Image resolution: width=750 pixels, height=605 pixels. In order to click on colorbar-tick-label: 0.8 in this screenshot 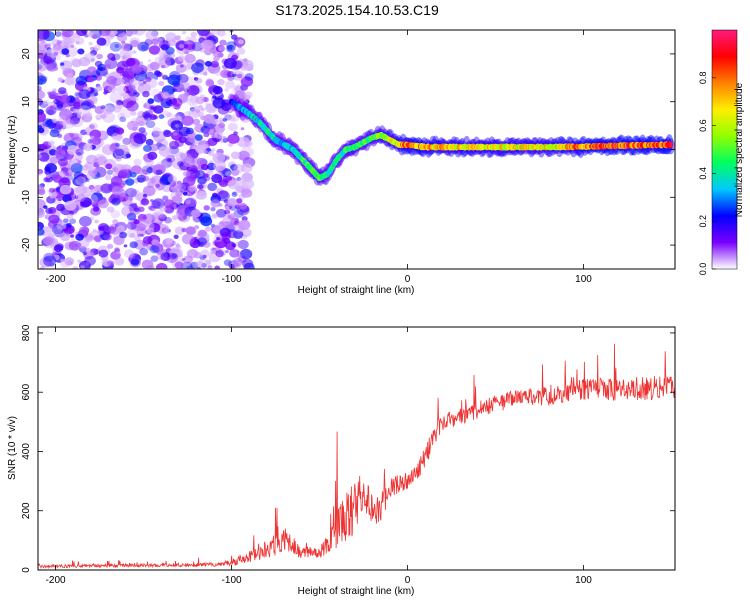, I will do `click(703, 78)`.